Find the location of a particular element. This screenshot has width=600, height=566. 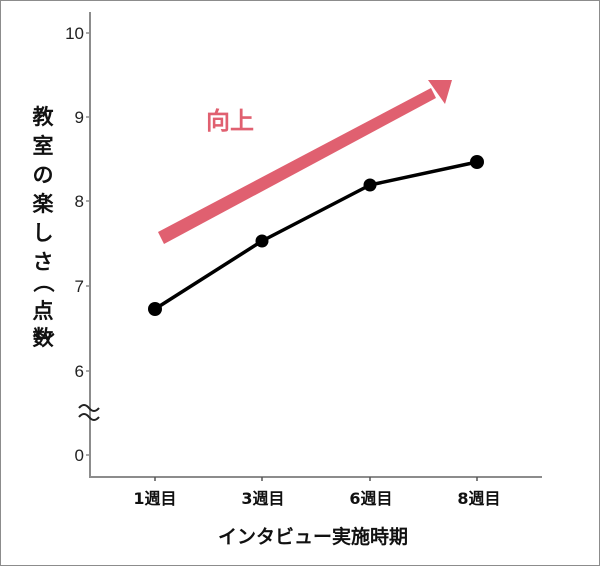

y-tick-8: 8 is located at coordinates (79, 201).